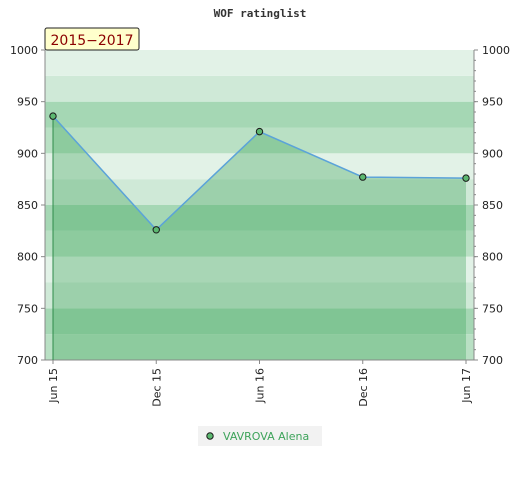 The height and width of the screenshot is (484, 520). I want to click on period-badge: 2015−2017, so click(92, 39).